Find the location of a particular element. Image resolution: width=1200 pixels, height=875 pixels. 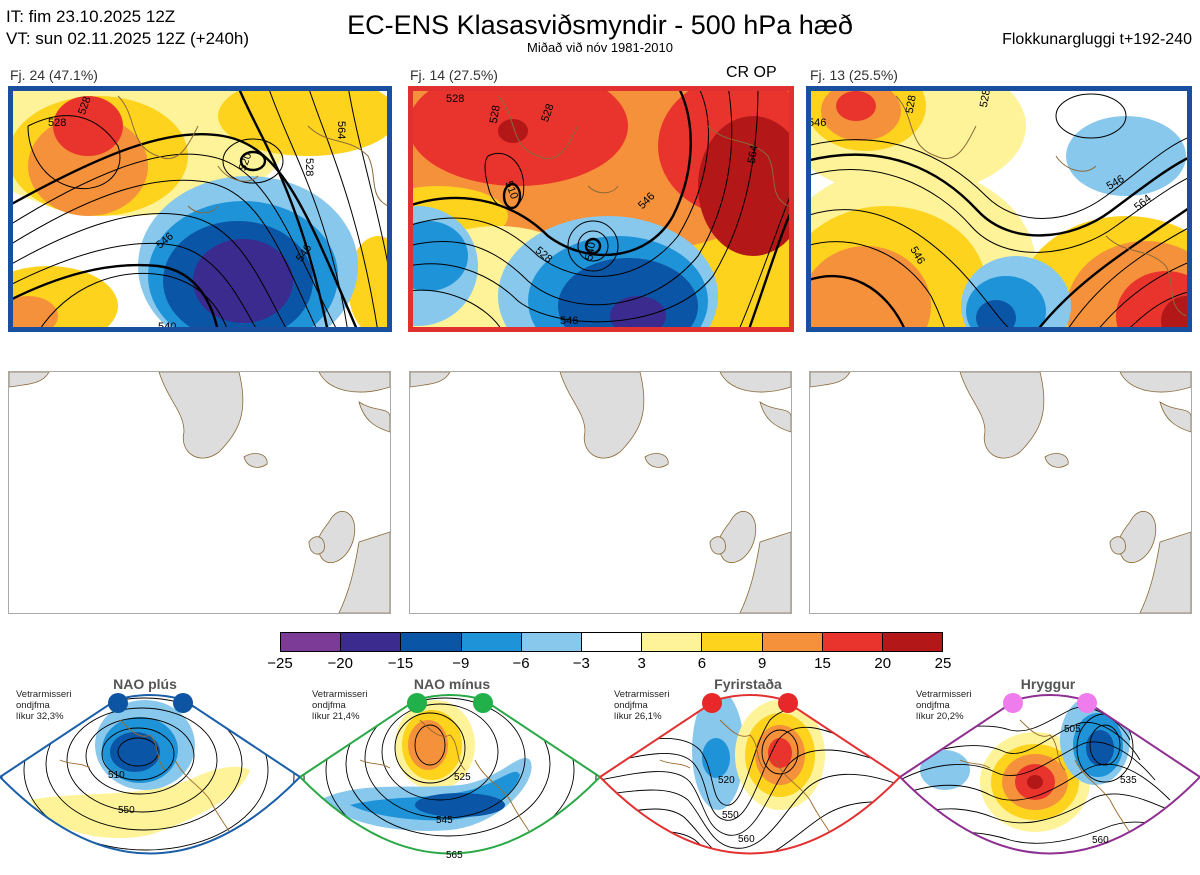

regime-map-ridge: 505 535 560 is located at coordinates (1049, 780).